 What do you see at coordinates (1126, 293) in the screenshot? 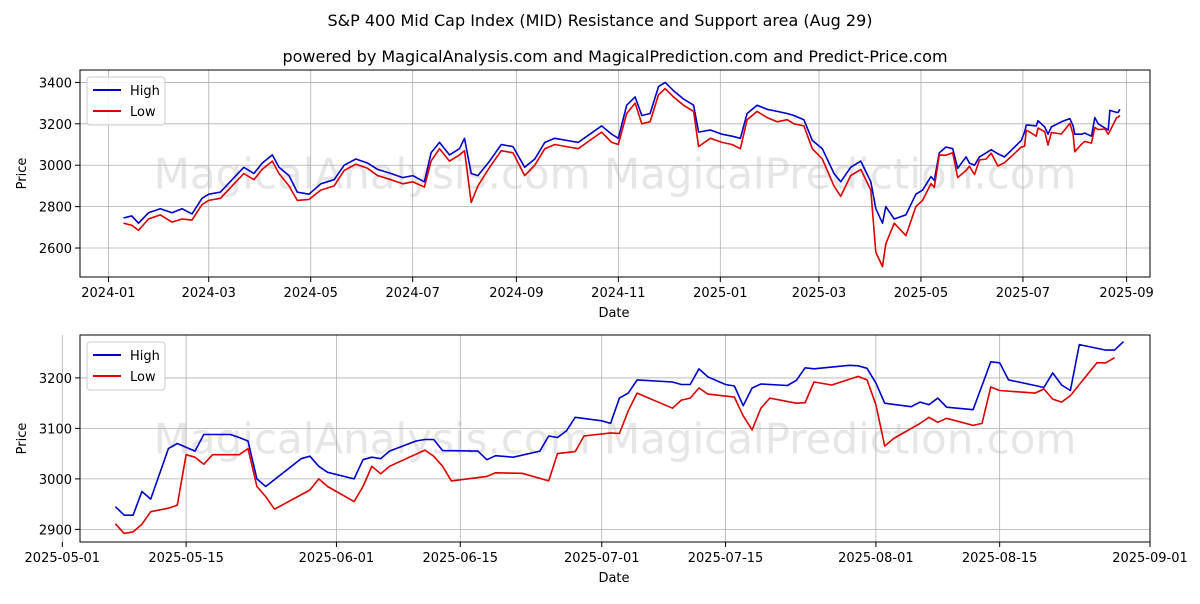
I see `x-tick-label: 2025-09` at bounding box center [1126, 293].